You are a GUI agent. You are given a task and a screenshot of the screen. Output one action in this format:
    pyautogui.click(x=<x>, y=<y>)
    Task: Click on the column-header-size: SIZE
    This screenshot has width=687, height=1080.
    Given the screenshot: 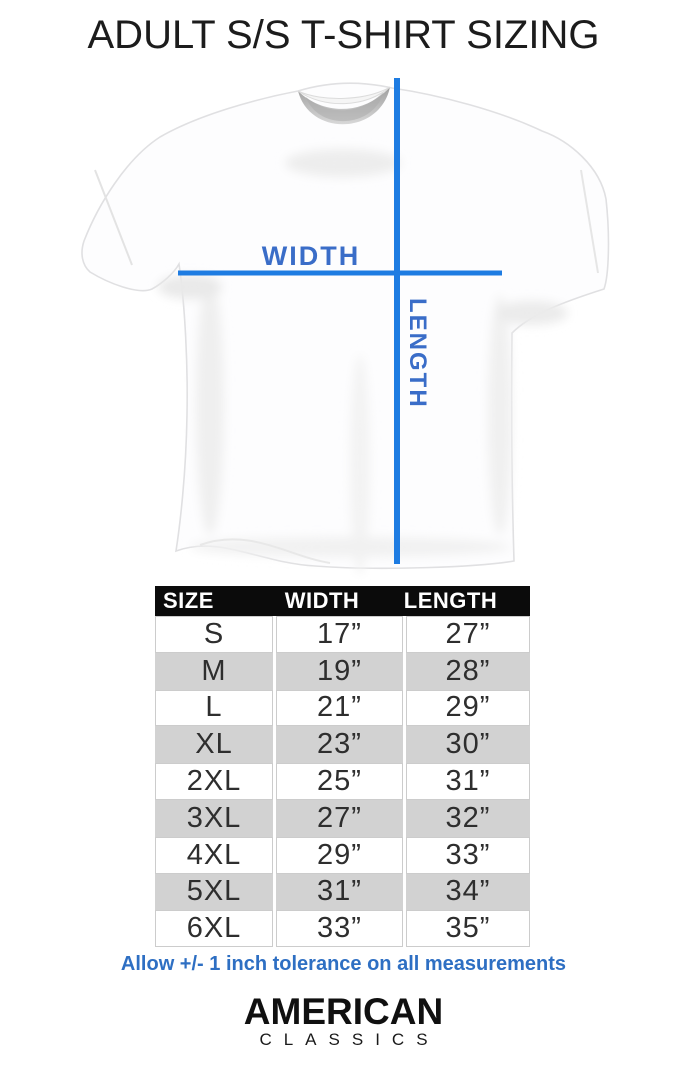 What is the action you would take?
    pyautogui.click(x=188, y=600)
    